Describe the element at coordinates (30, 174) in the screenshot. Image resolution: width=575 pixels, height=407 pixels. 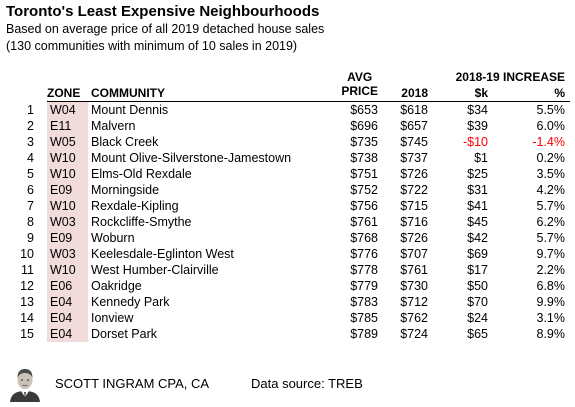
I see `rank-cell: 5` at that location.